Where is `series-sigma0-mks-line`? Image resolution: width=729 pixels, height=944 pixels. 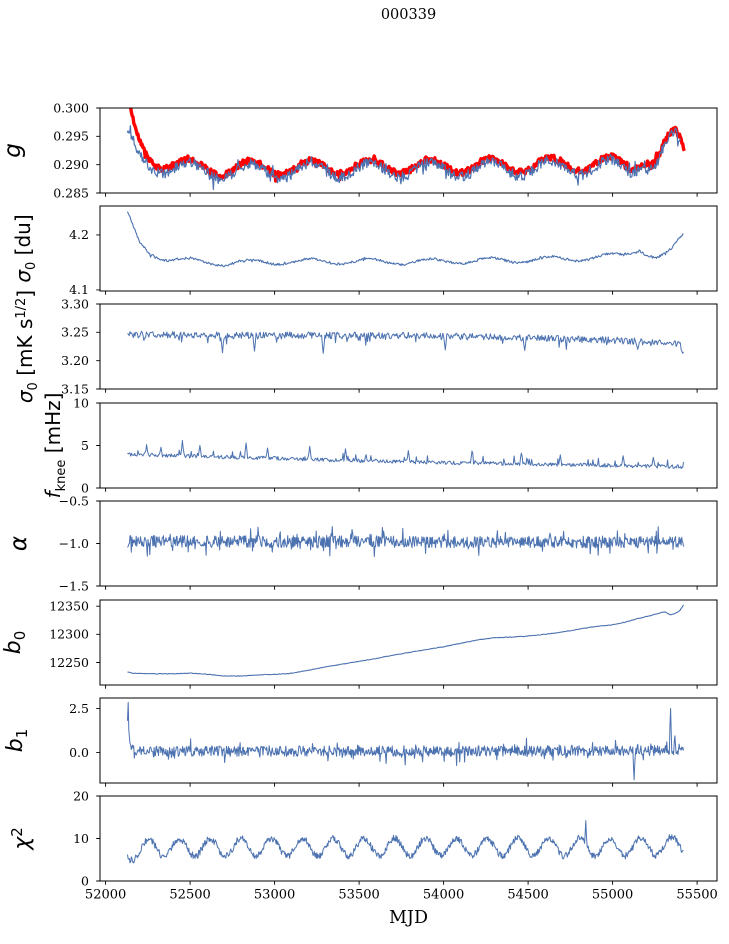 series-sigma0-mks-line is located at coordinates (405, 343).